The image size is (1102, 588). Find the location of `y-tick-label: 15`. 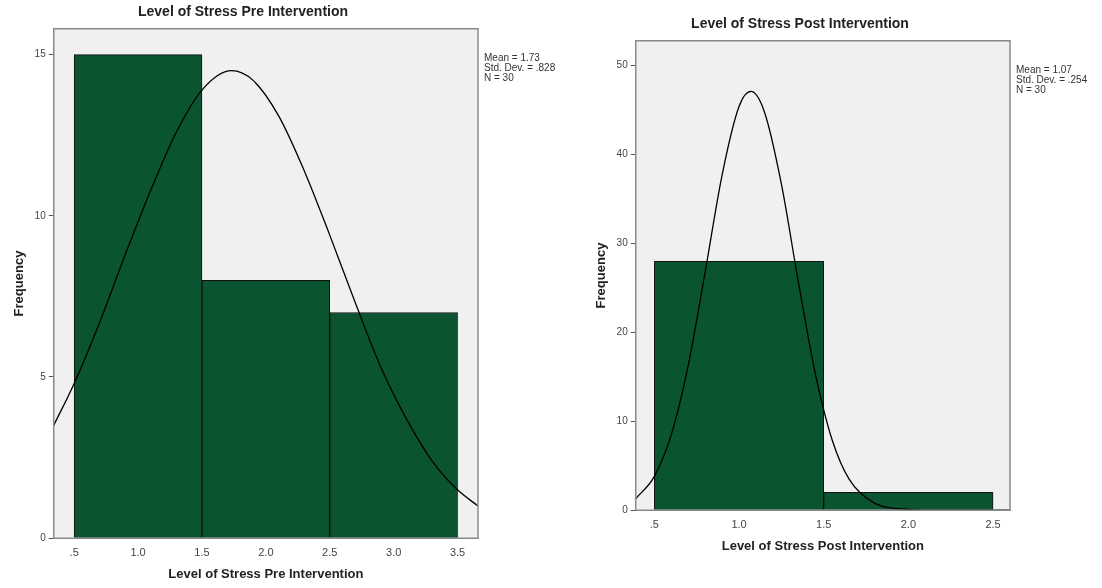

y-tick-label: 15 is located at coordinates (40, 54).